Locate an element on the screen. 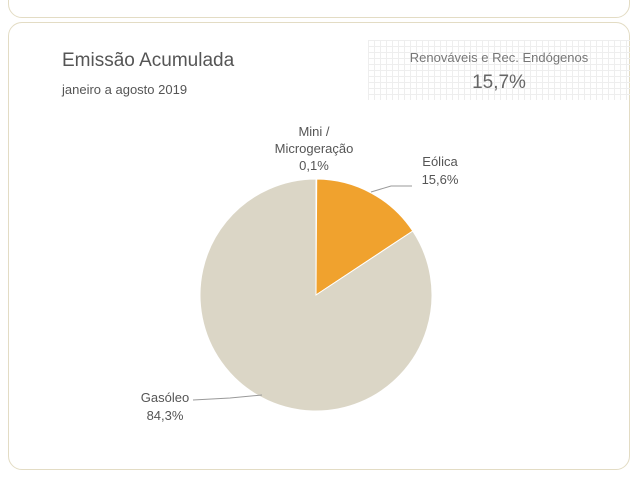 The image size is (639, 480). slice-label: Mini / Microgeração is located at coordinates (314, 140).